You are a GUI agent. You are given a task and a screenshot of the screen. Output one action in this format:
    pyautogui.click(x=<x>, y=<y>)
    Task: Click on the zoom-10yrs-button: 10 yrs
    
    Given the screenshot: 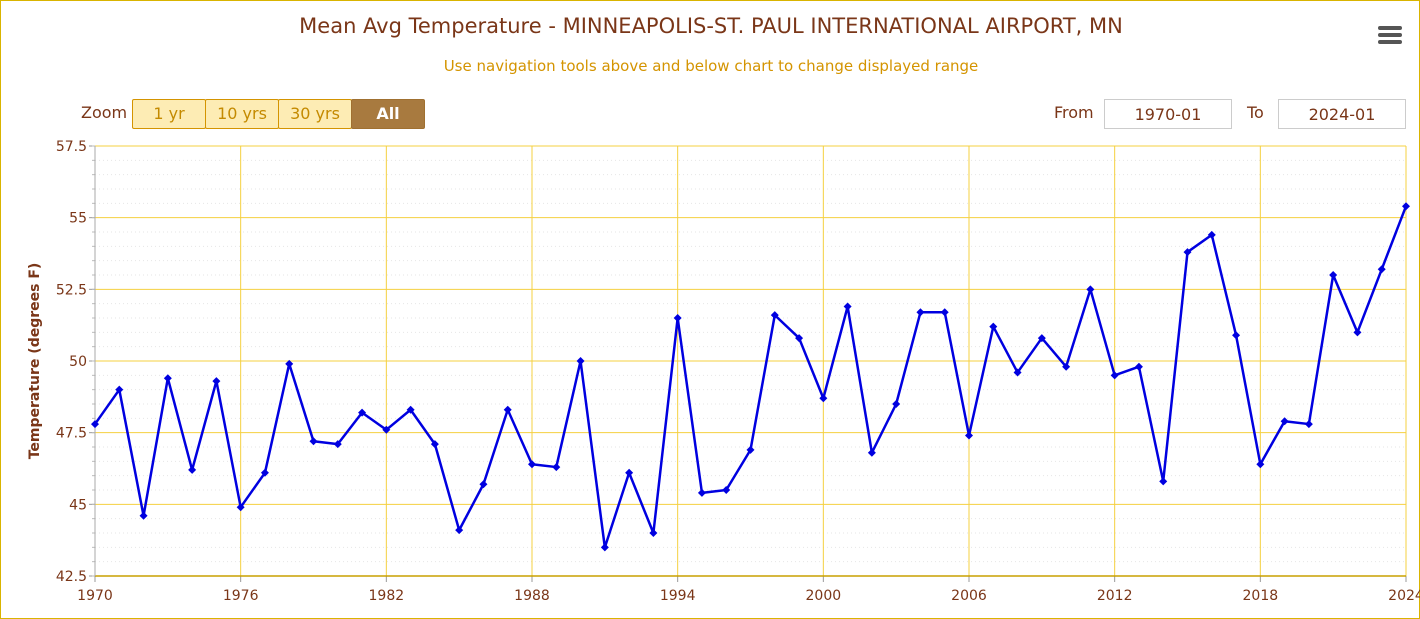 What is the action you would take?
    pyautogui.click(x=242, y=114)
    